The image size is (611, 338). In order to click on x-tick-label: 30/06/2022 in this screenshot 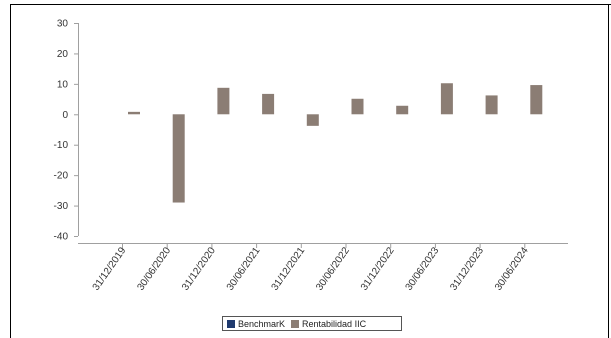, I will do `click(333, 269)`.